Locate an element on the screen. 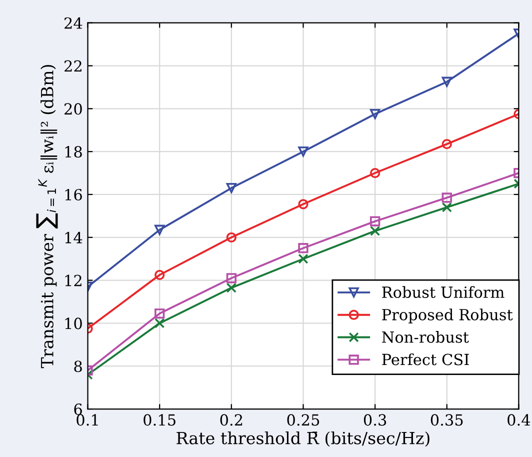  x-tick-label: 0.2 is located at coordinates (231, 420).